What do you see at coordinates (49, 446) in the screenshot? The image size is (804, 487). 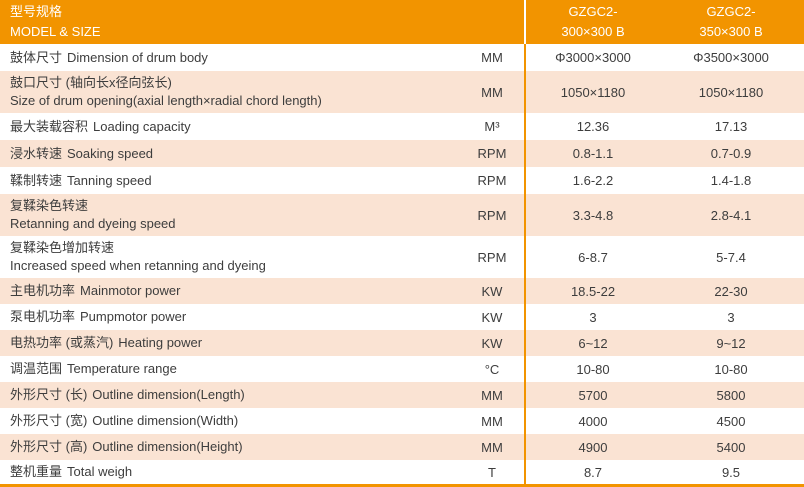 I see `row-label-zh: 外形尺寸 (高)` at bounding box center [49, 446].